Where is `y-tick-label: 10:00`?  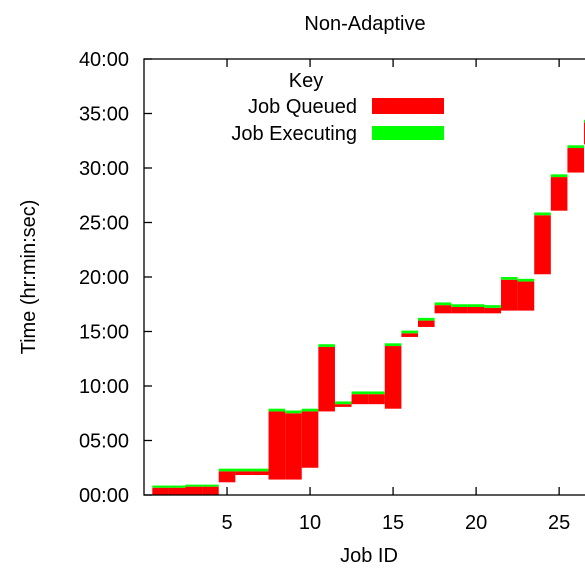 y-tick-label: 10:00 is located at coordinates (104, 387).